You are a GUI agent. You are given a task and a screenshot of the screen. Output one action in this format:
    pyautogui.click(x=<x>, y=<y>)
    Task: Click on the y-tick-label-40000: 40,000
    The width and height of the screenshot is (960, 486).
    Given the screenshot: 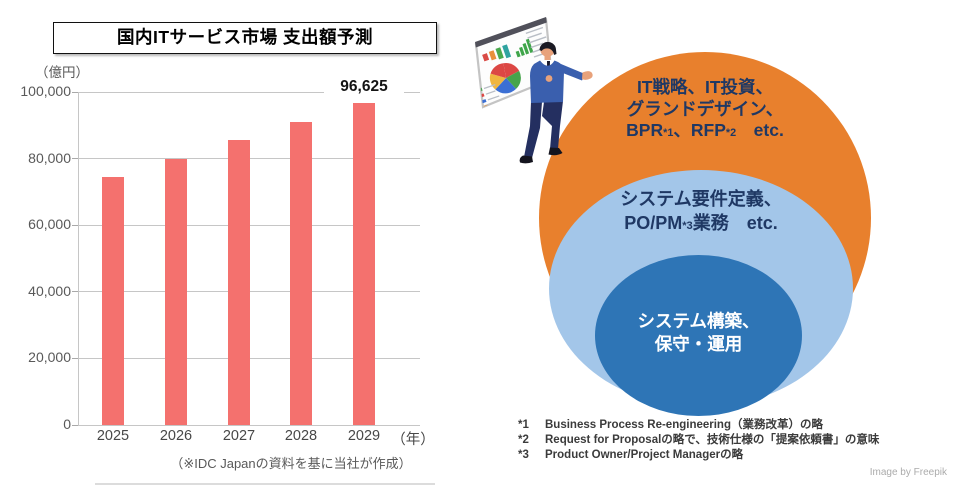 What is the action you would take?
    pyautogui.click(x=49, y=290)
    